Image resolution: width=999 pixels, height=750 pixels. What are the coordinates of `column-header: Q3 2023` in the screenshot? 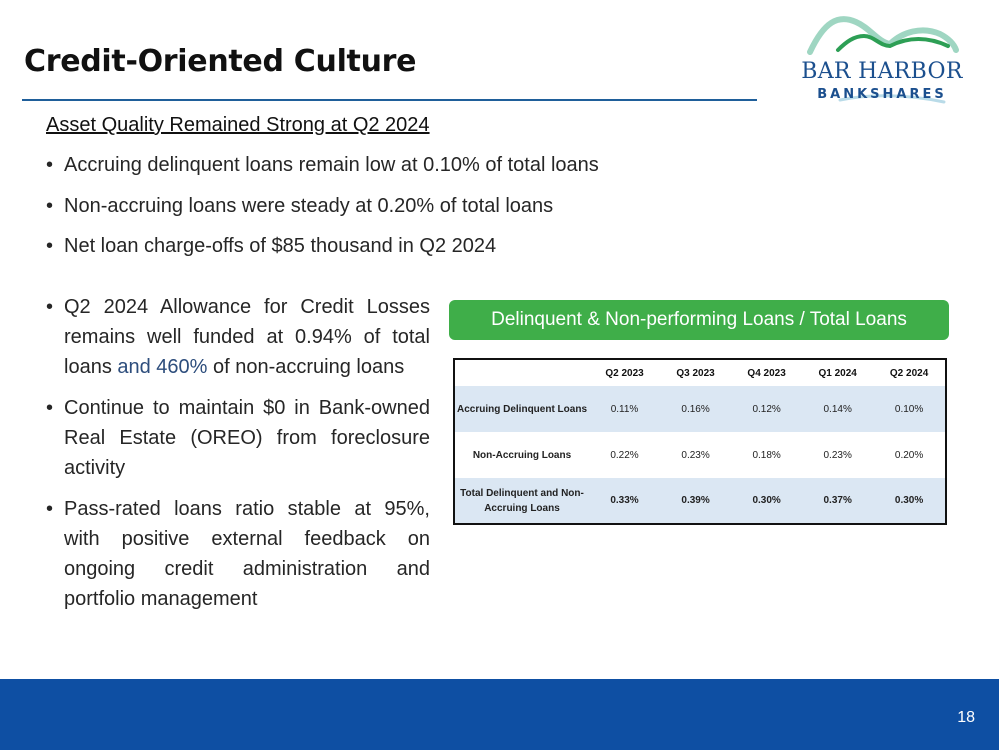 It's located at (695, 373).